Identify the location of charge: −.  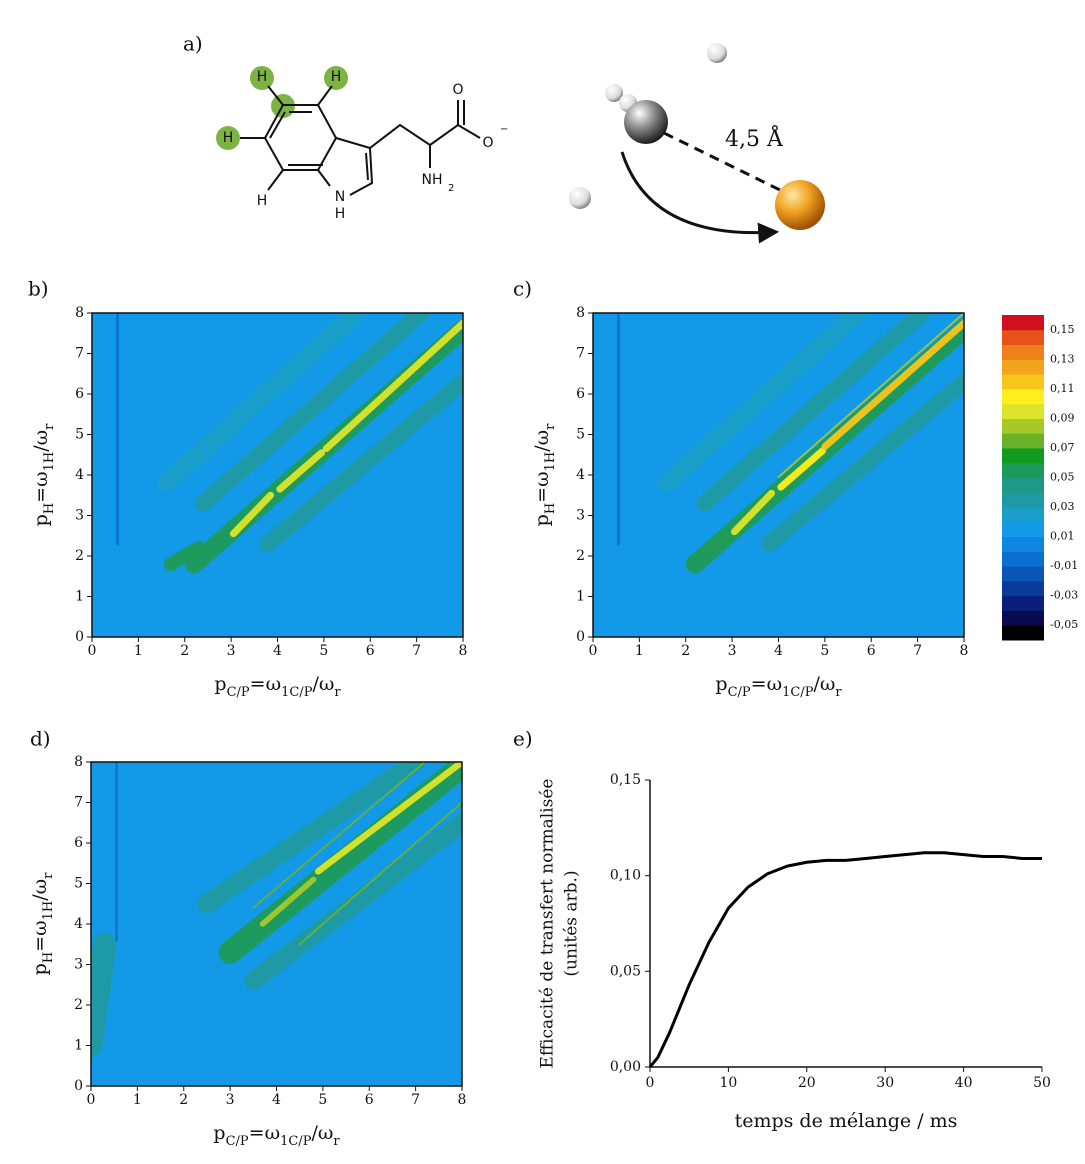
(504, 129).